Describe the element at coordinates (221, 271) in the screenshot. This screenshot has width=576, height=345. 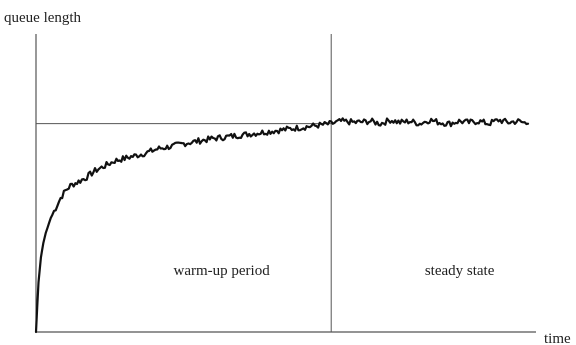
I see `warm-up-region-label: warm-up period` at that location.